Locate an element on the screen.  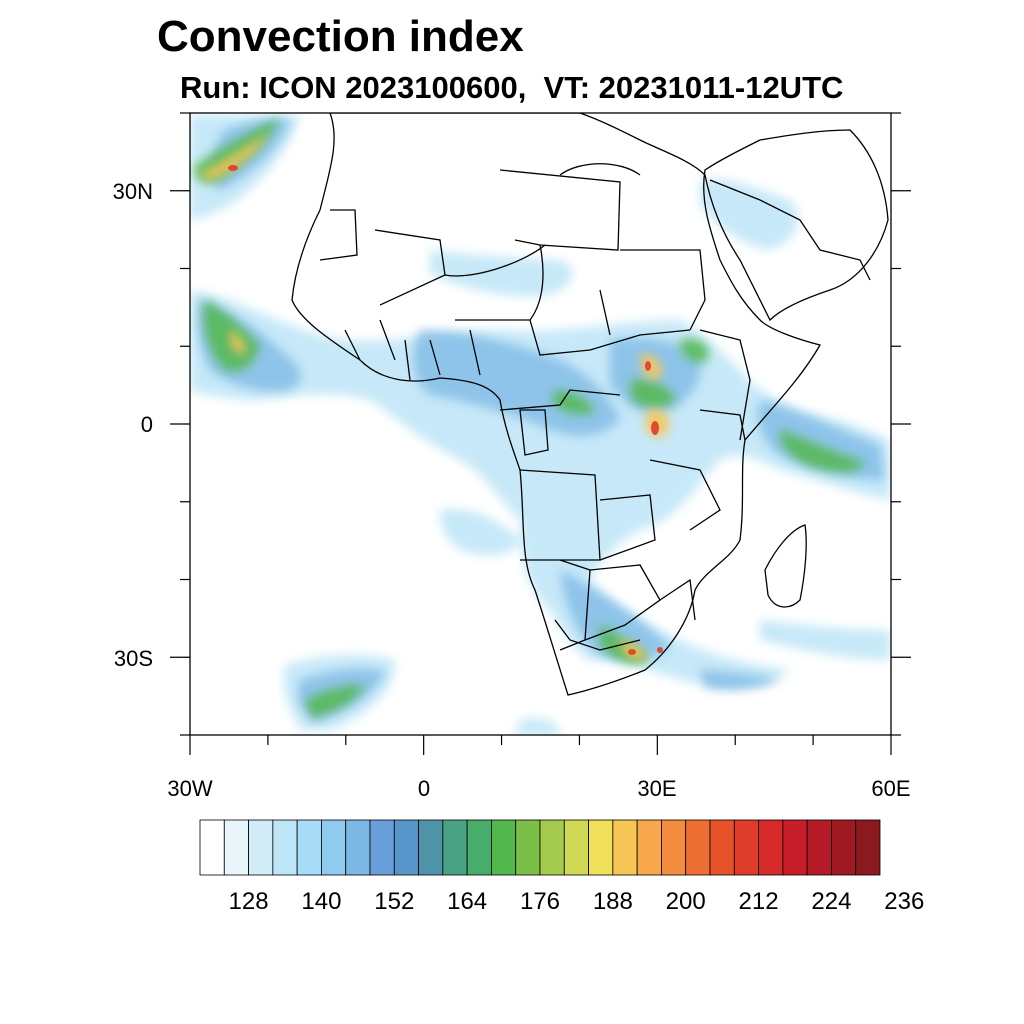
colorbar is located at coordinates (540, 847).